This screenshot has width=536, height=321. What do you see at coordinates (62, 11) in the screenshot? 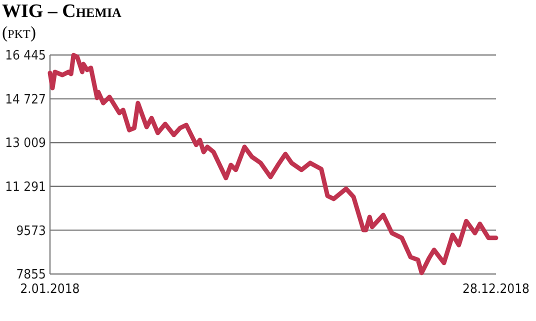
I see `chart-title: WIG – Chemia` at bounding box center [62, 11].